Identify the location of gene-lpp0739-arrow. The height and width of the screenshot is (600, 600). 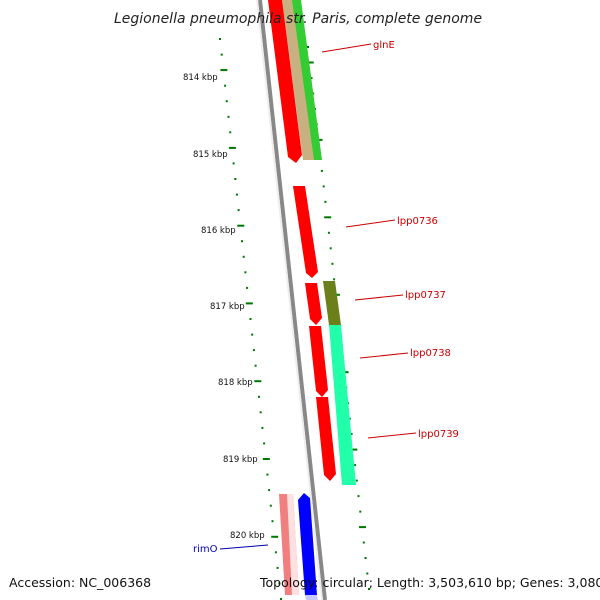
(326, 439).